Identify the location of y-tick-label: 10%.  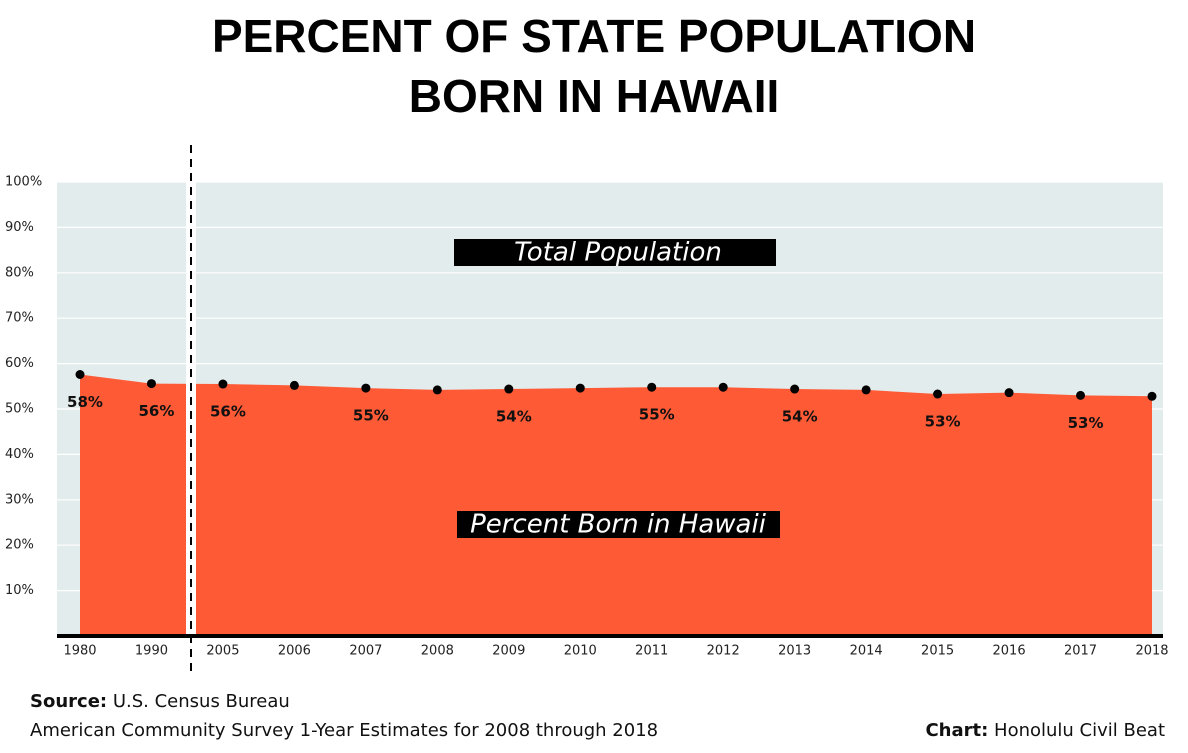
(19, 590).